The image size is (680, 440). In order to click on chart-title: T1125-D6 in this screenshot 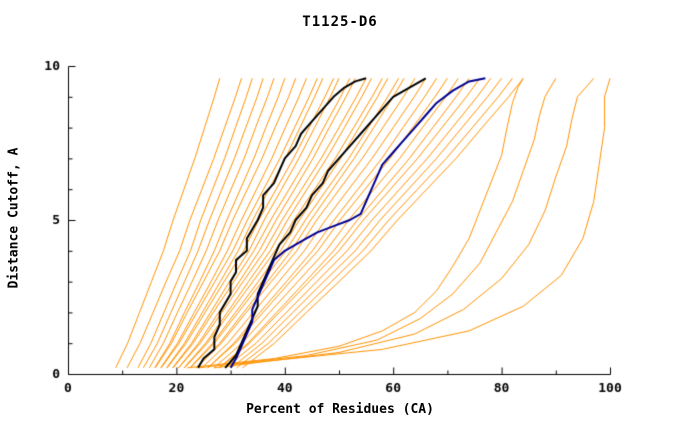, I will do `click(340, 22)`.